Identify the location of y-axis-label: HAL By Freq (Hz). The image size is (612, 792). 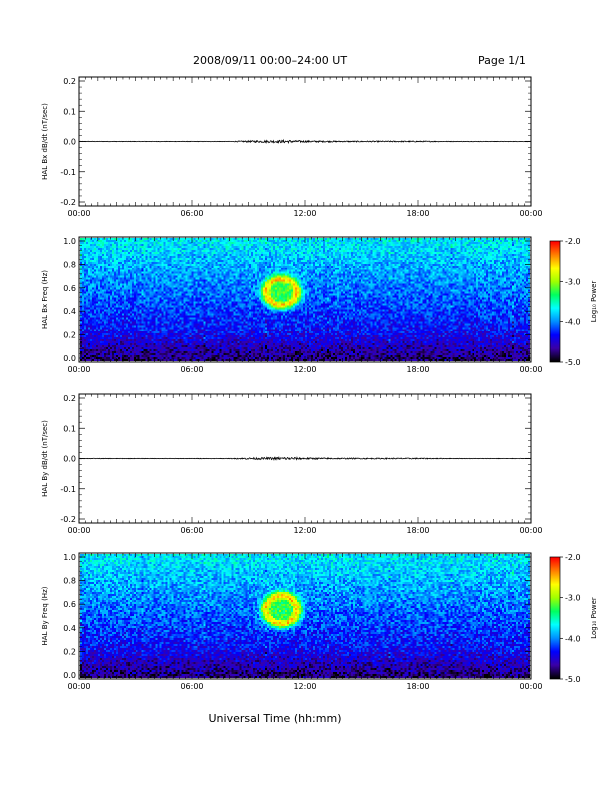
(45, 615).